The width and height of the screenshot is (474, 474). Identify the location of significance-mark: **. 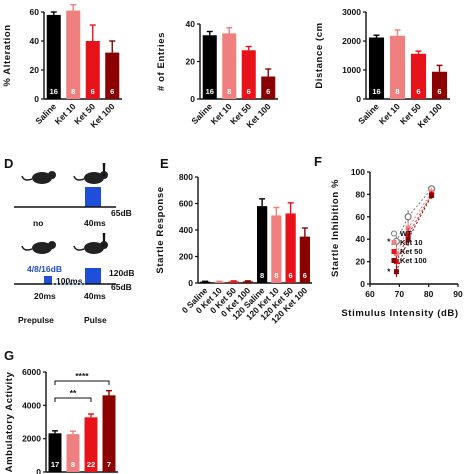
(73, 393).